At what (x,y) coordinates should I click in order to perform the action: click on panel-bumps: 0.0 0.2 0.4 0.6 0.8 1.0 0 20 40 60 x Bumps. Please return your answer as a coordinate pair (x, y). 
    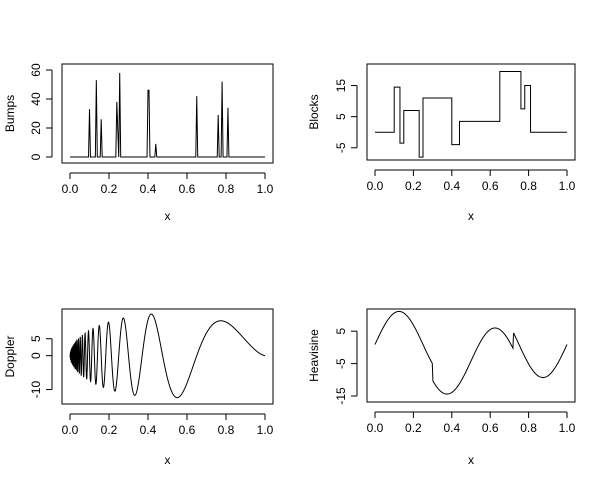
    Looking at the image, I should click on (138, 143).